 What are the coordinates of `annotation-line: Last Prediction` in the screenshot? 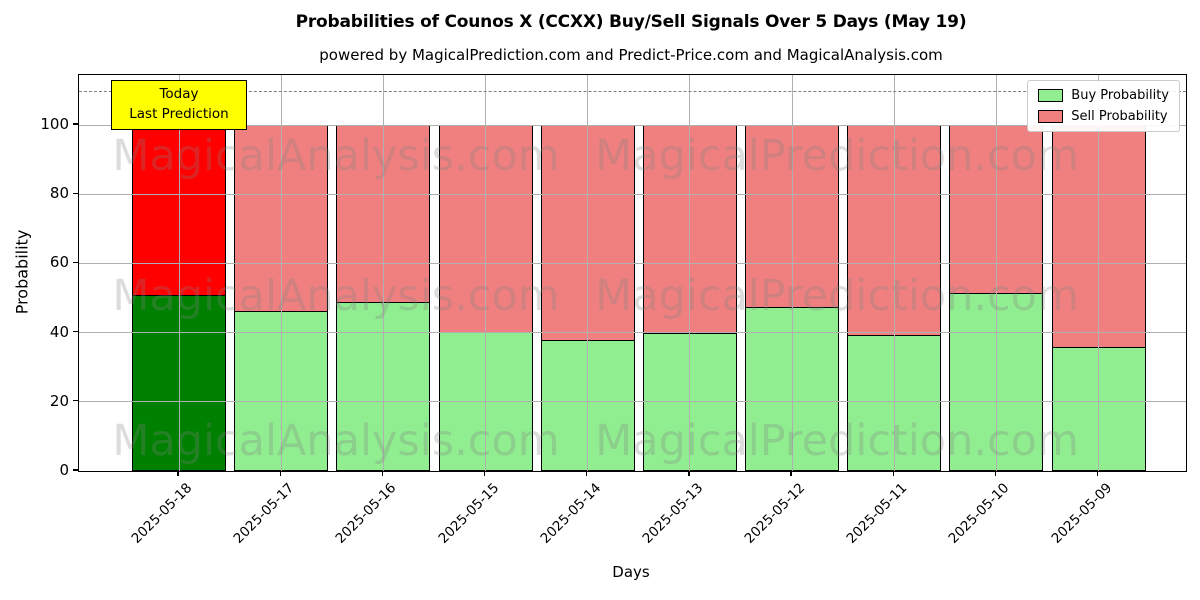 It's located at (179, 114).